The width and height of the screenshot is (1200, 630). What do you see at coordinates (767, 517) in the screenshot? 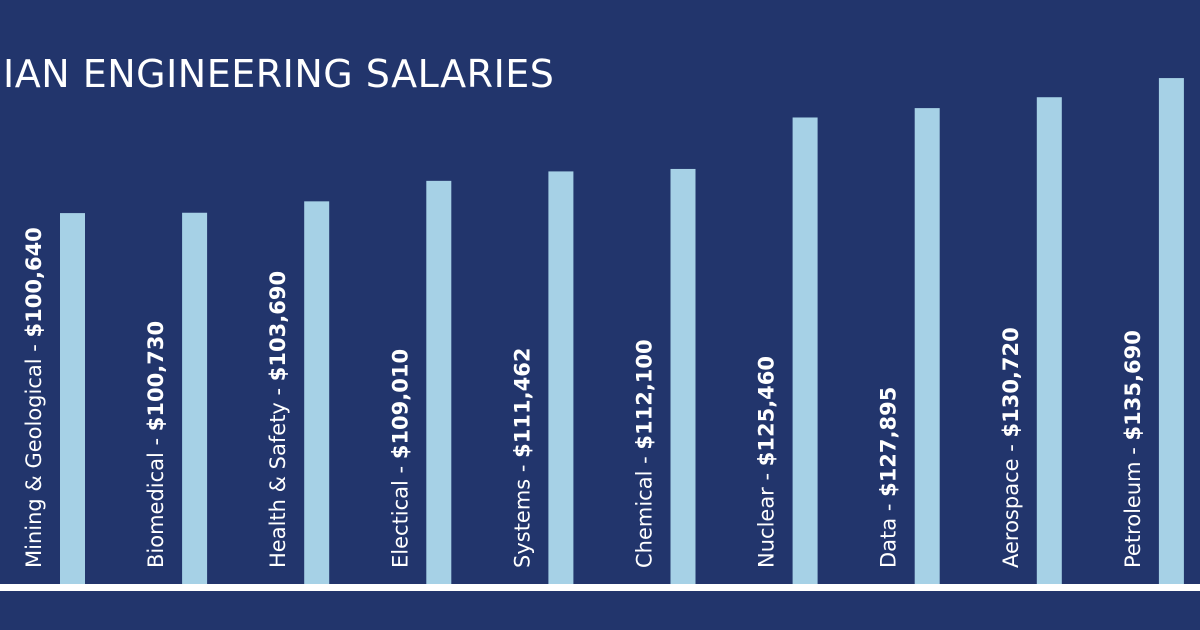
I see `category-label: Nuclear -` at bounding box center [767, 517].